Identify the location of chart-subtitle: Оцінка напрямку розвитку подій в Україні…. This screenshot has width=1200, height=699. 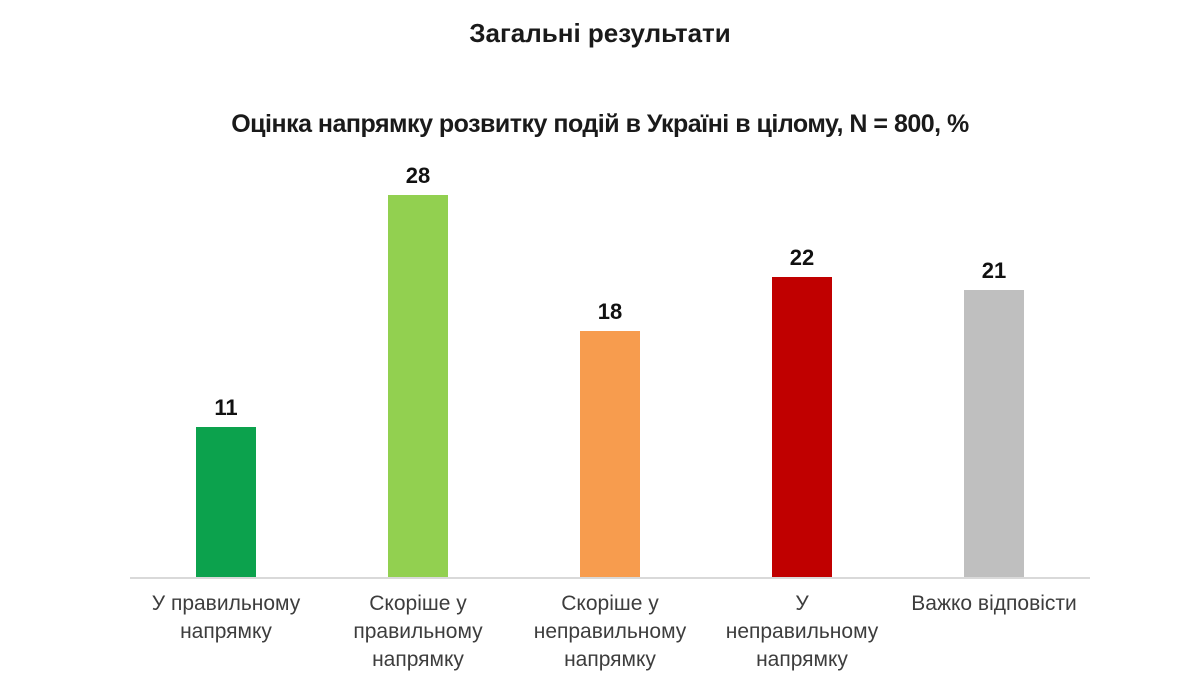
(600, 124).